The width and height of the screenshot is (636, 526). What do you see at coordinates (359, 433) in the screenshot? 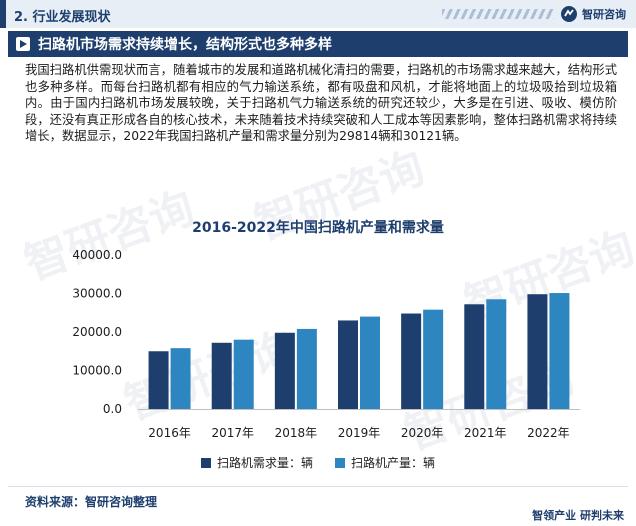
I see `x-tick-label: 2019年` at bounding box center [359, 433].